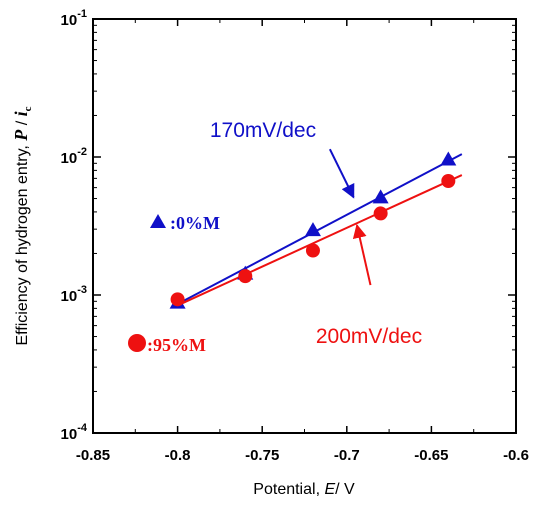 Image resolution: width=535 pixels, height=505 pixels. What do you see at coordinates (137, 343) in the screenshot?
I see `legend-marker-95pct` at bounding box center [137, 343].